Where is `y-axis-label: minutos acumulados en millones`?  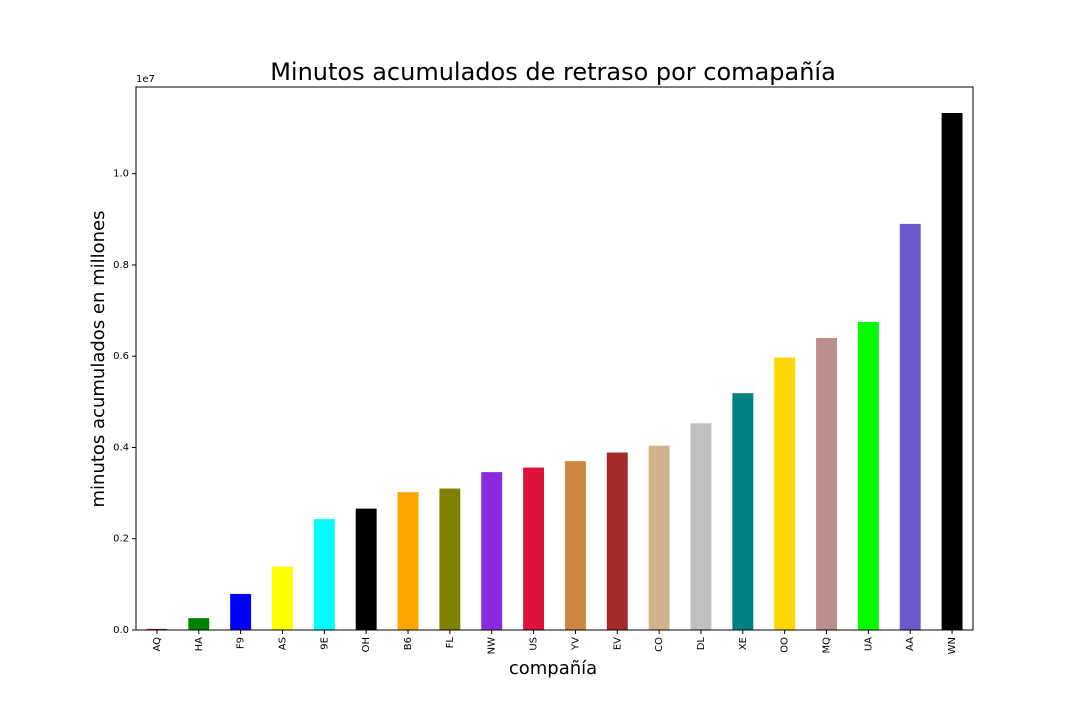
y-axis-label: minutos acumulados en millones is located at coordinates (98, 359).